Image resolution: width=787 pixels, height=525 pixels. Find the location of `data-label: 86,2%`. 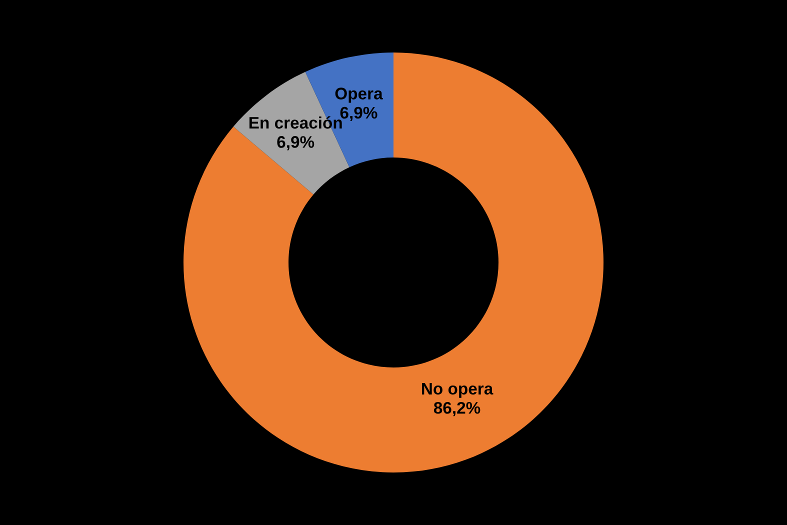

data-label: 86,2% is located at coordinates (457, 409).